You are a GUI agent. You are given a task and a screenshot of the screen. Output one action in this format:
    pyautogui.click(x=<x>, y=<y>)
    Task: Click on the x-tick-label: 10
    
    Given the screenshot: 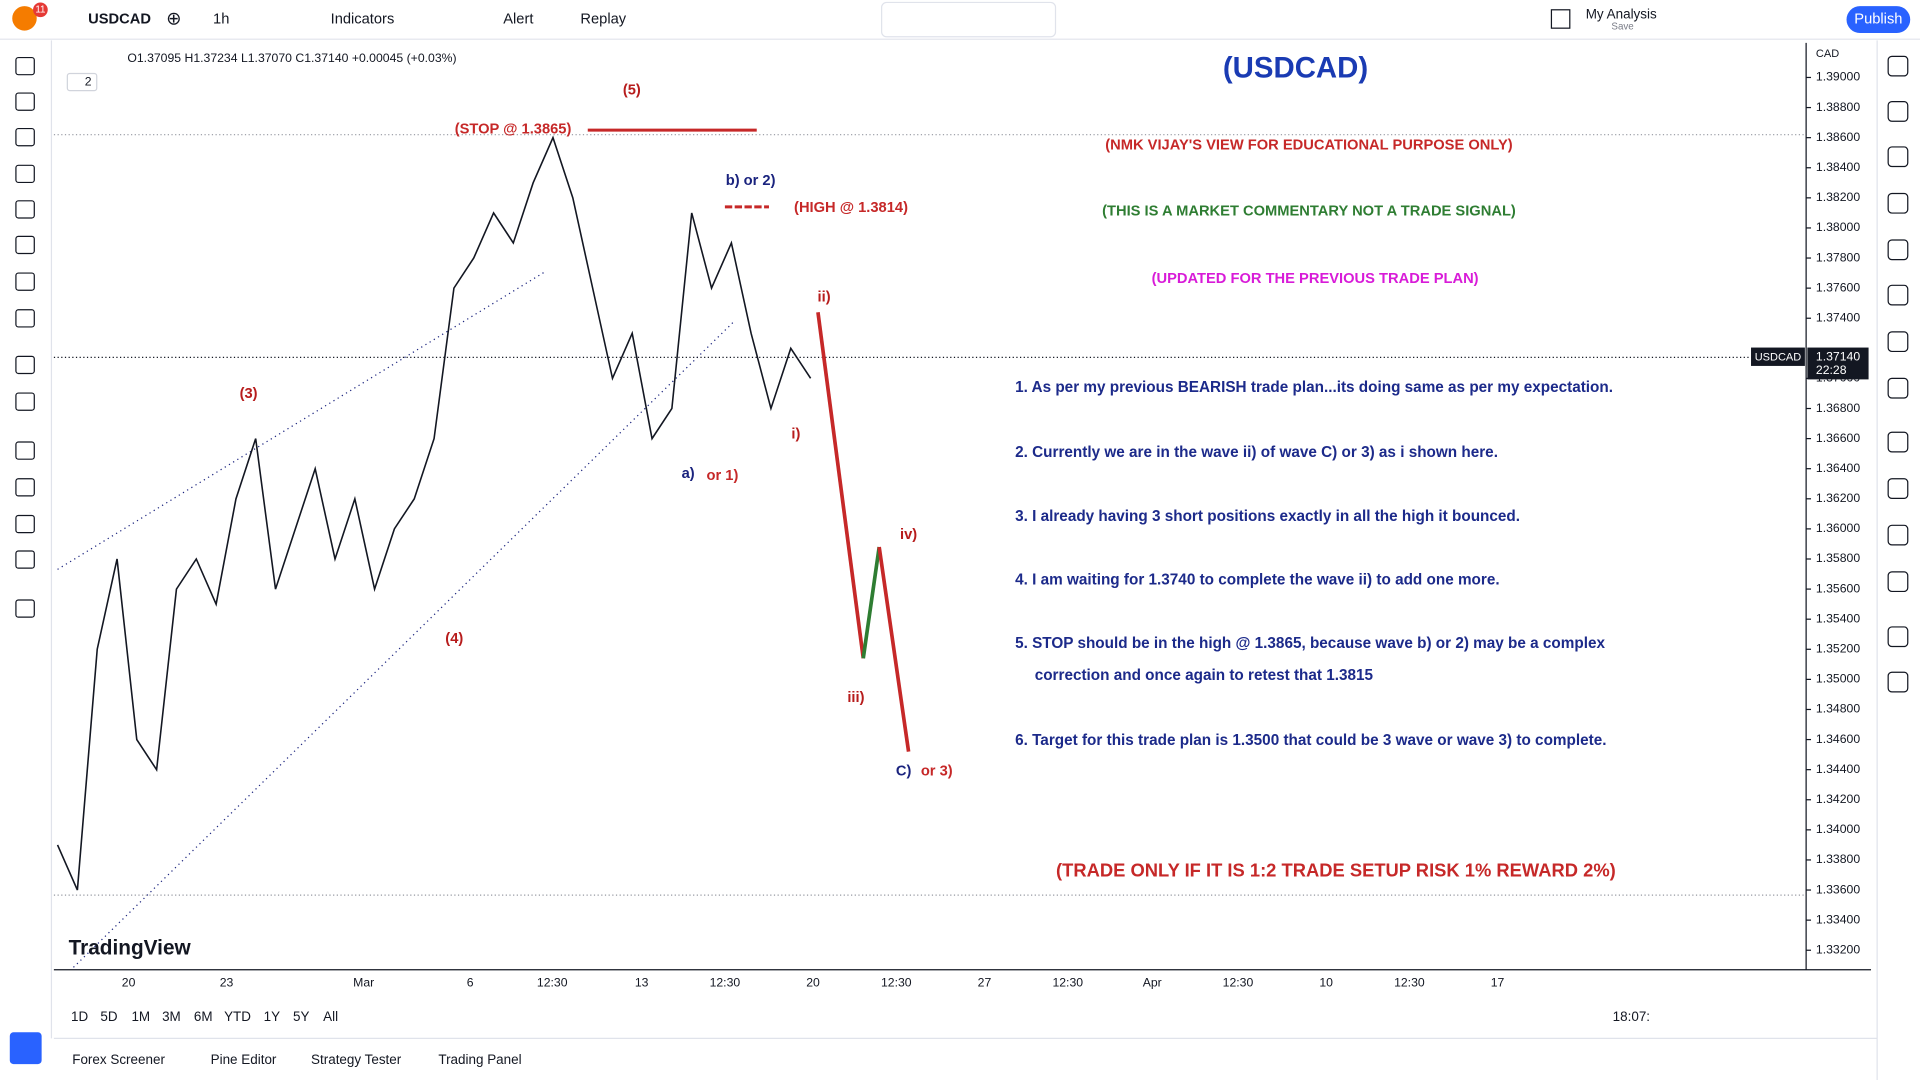 What is the action you would take?
    pyautogui.click(x=1326, y=982)
    